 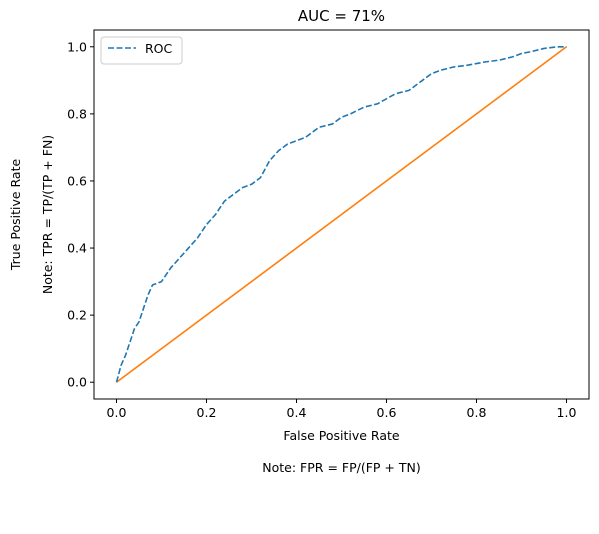 What do you see at coordinates (341, 16) in the screenshot?
I see `chart-title: AUC = 71%` at bounding box center [341, 16].